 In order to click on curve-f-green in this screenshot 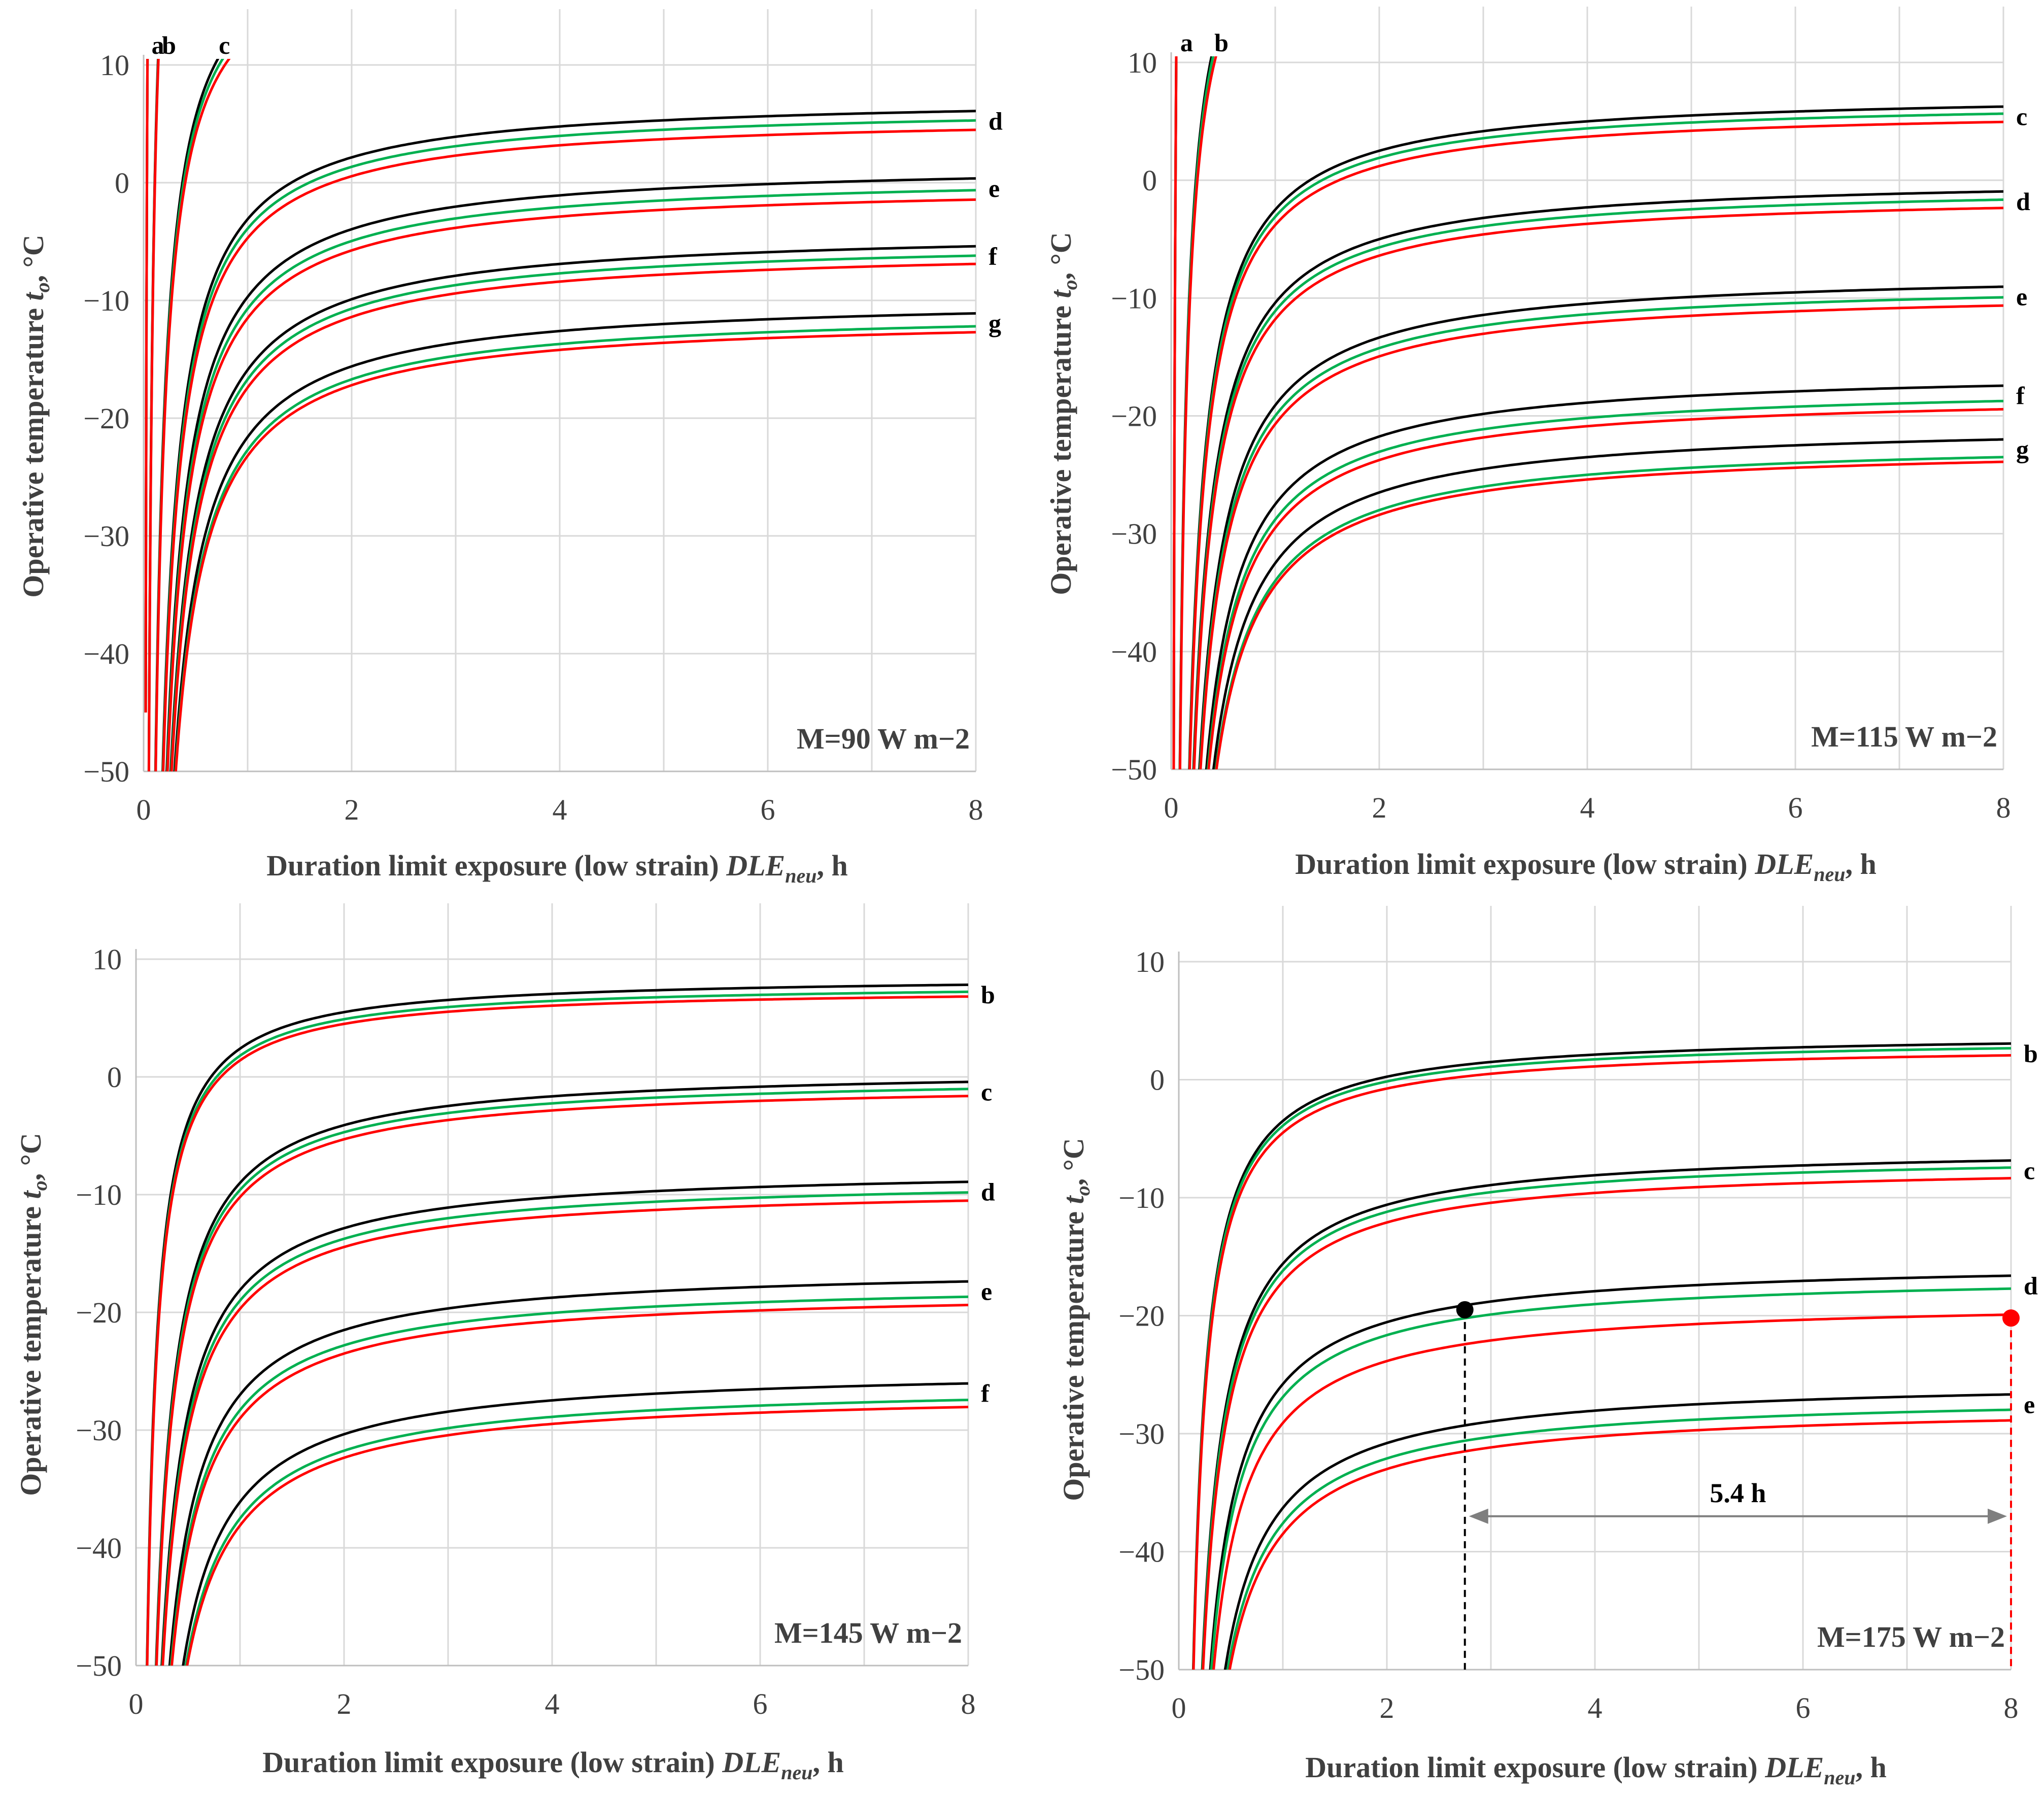, I will do `click(572, 512)`.